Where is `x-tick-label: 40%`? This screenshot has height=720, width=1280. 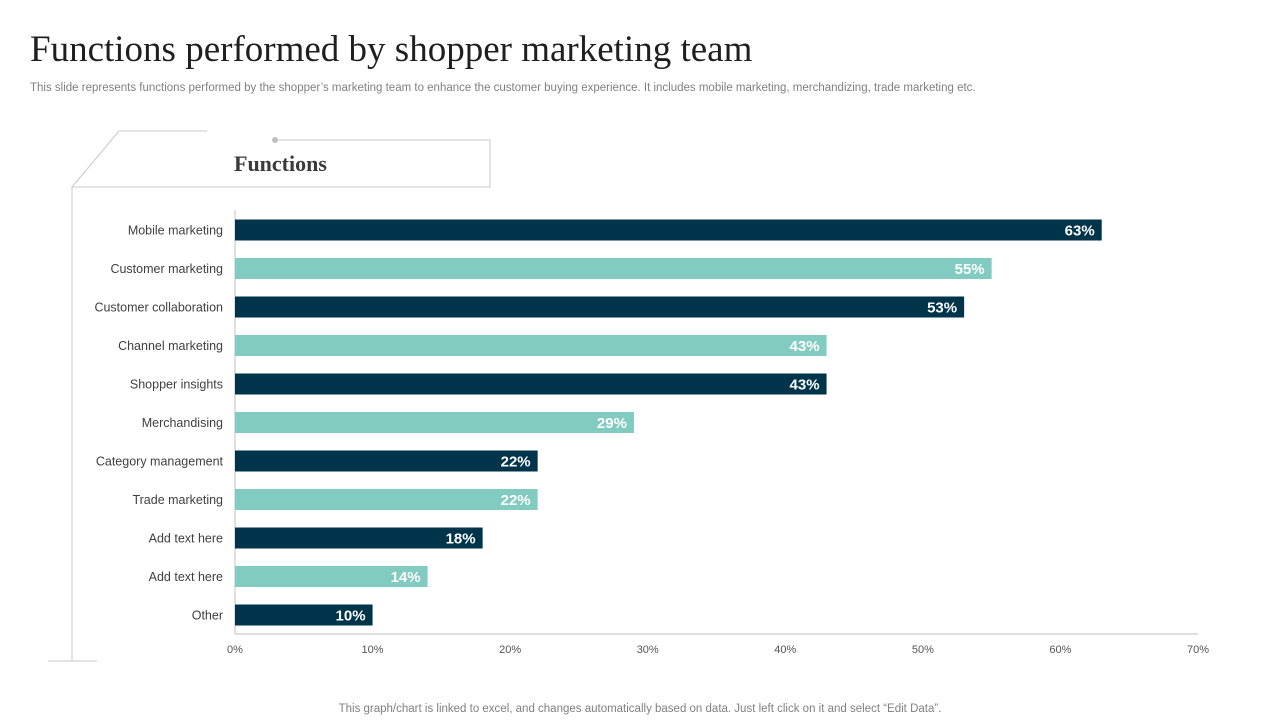
x-tick-label: 40% is located at coordinates (785, 650).